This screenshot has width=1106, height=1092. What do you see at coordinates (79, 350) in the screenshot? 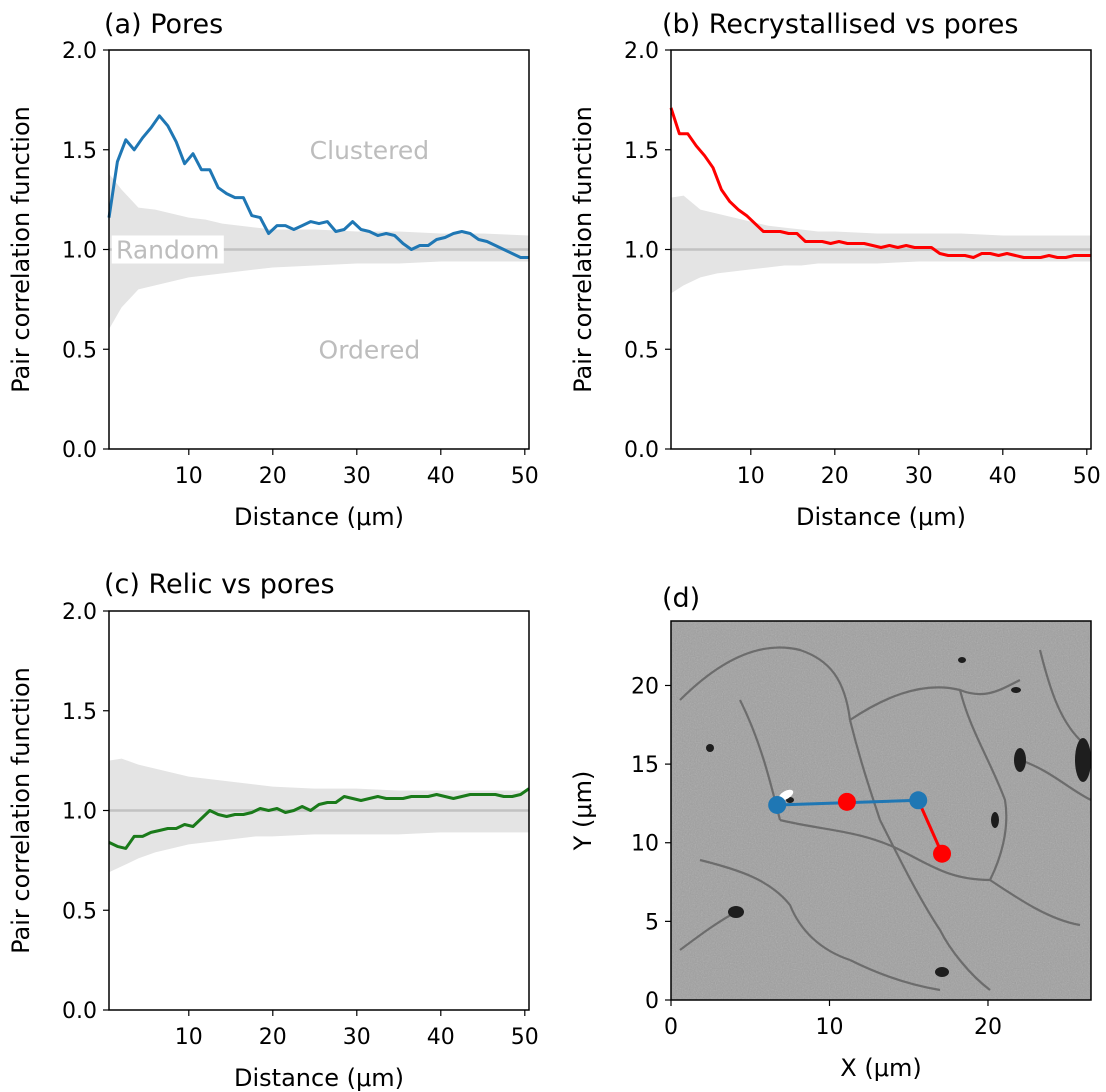
I see `y-tick-label-a: 0.5` at bounding box center [79, 350].